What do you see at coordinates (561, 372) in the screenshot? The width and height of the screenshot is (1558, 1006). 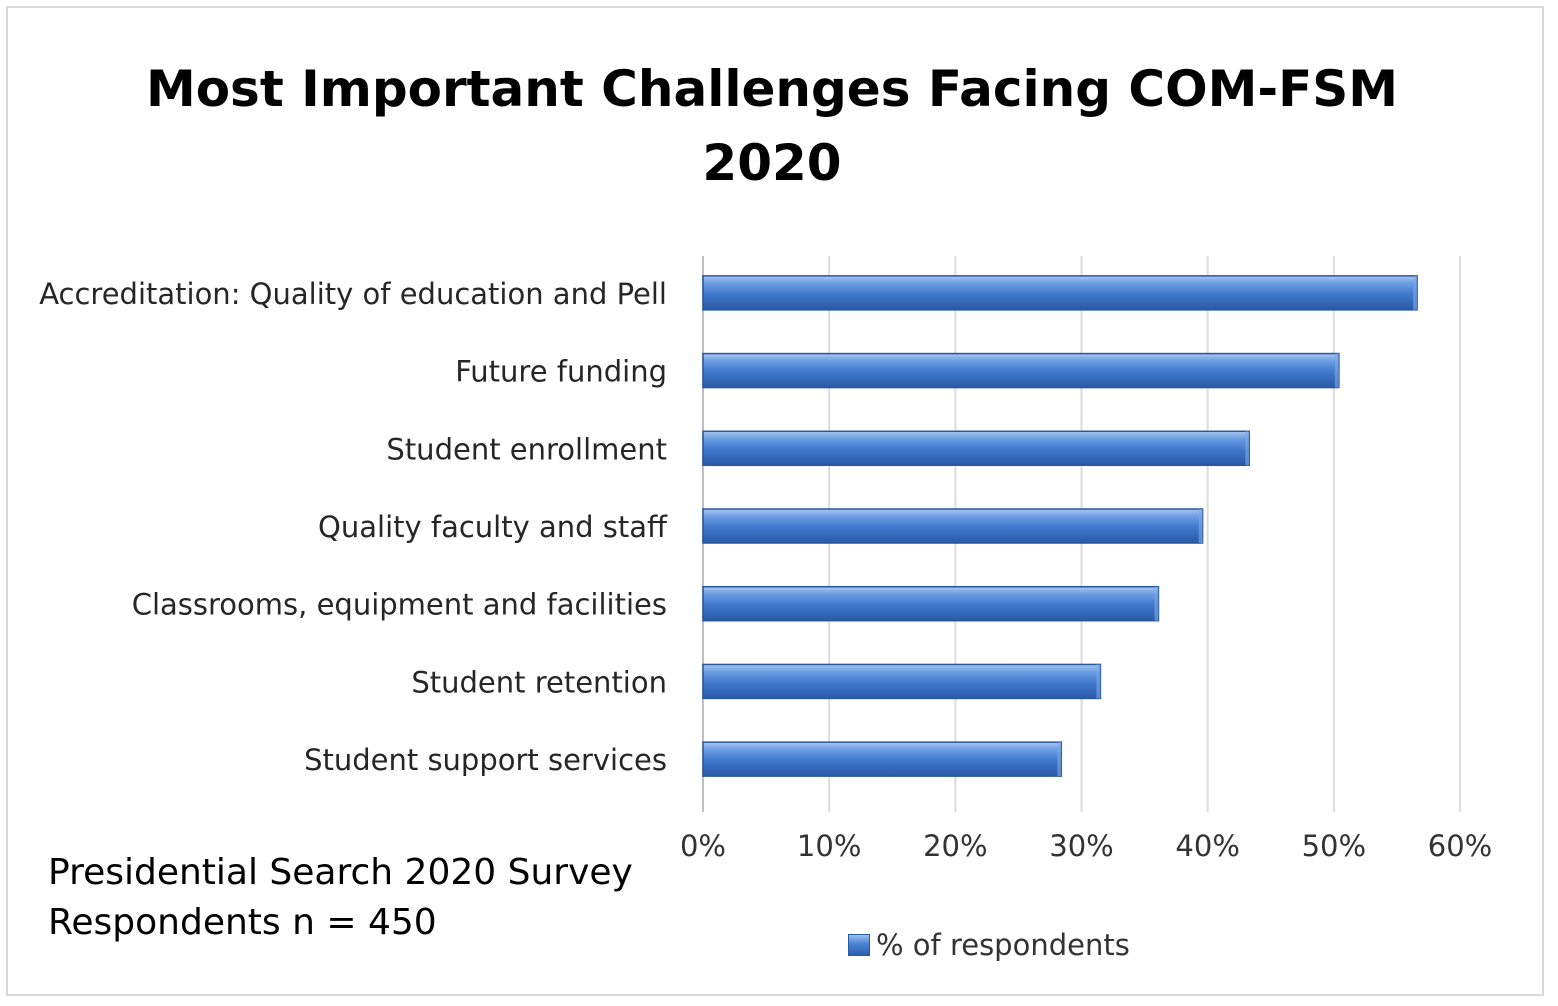 I see `category-label: Future funding` at bounding box center [561, 372].